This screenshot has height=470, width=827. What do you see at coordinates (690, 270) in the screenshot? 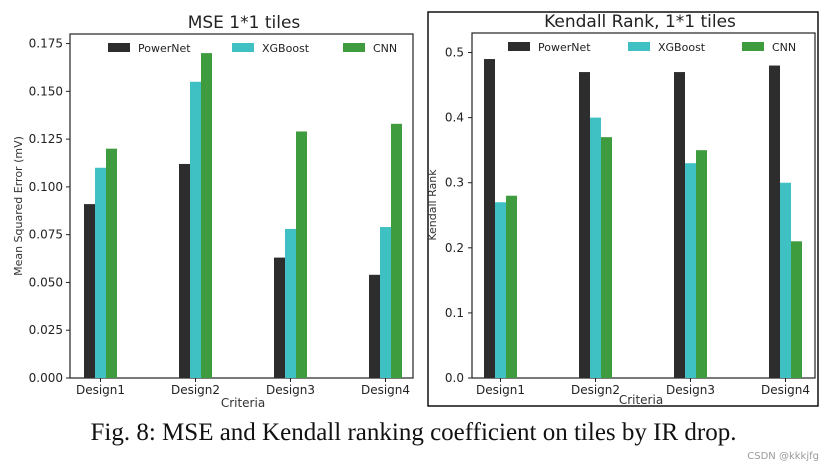
I see `kendall-bar-xgboost-design3` at bounding box center [690, 270].